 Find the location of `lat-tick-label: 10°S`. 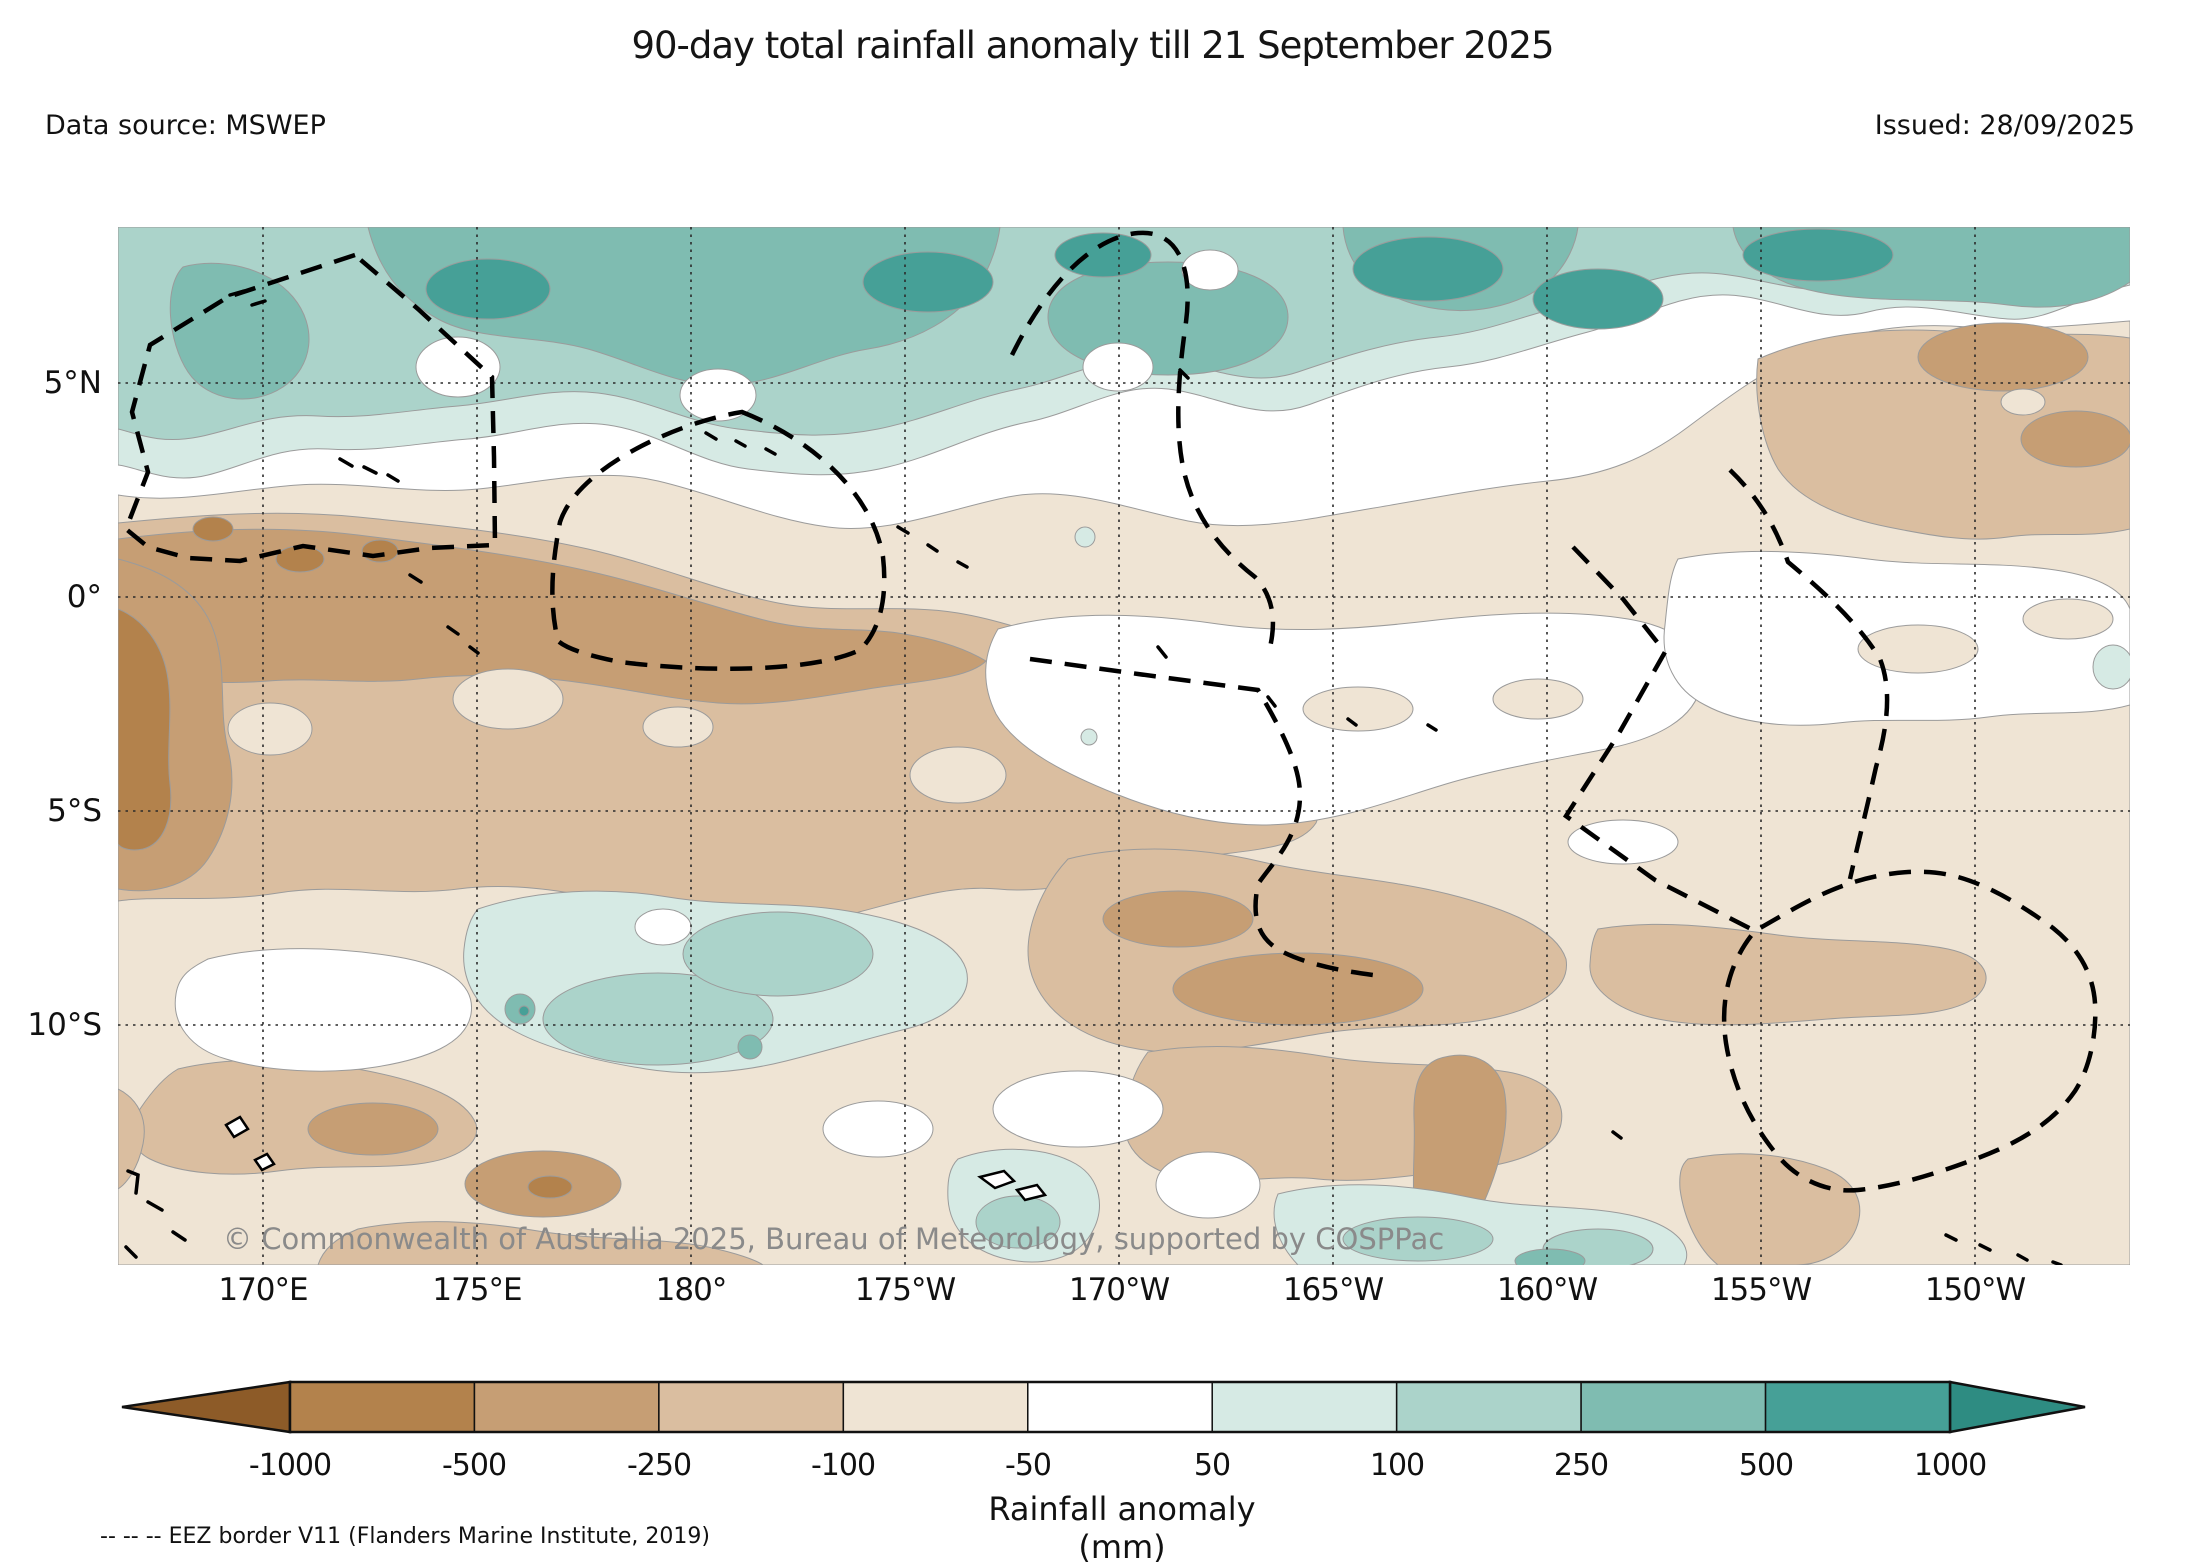

lat-tick-label: 10°S is located at coordinates (64, 1025).